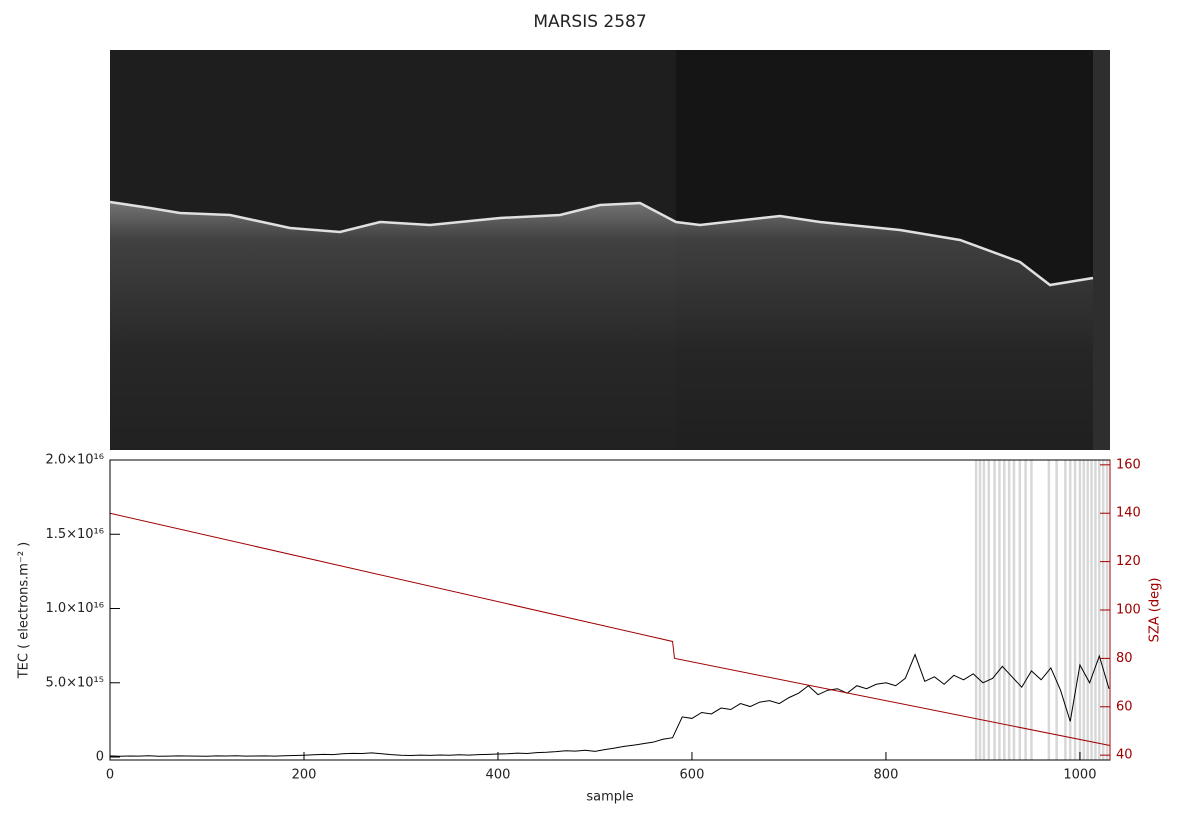  What do you see at coordinates (1124, 706) in the screenshot?
I see `y2-tick-label: 60` at bounding box center [1124, 706].